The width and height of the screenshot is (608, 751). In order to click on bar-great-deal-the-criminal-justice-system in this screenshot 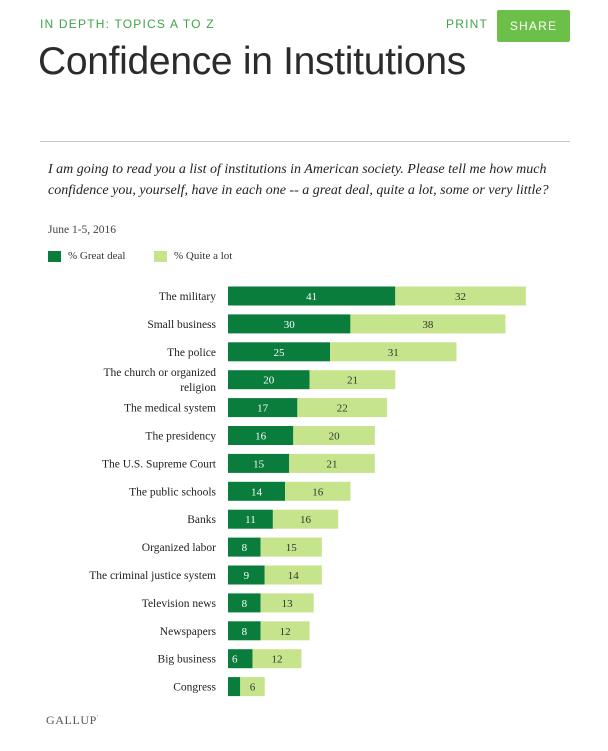, I will do `click(246, 575)`.